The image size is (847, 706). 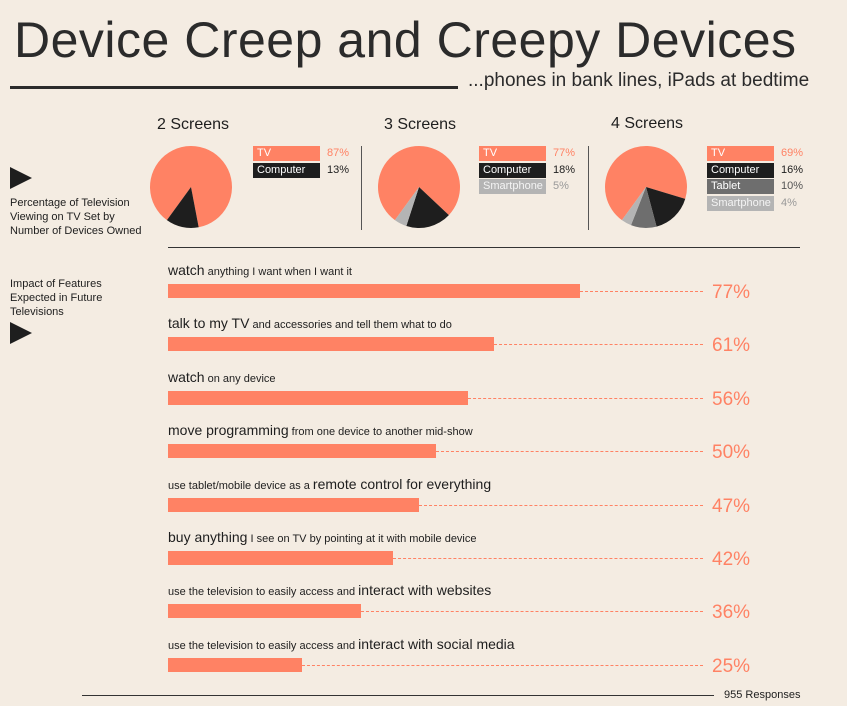 I want to click on legend-value: 4%, so click(x=789, y=202).